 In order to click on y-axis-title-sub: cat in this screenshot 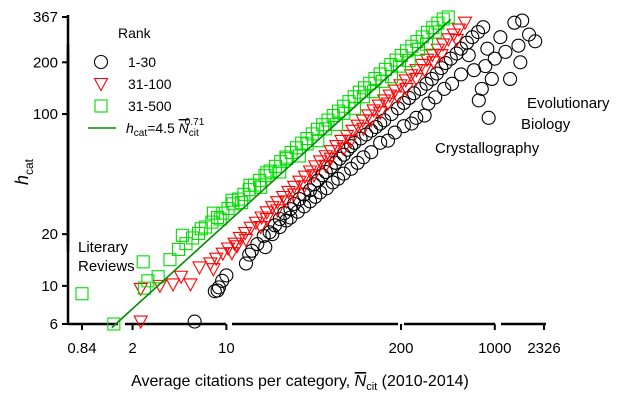, I will do `click(29, 166)`.